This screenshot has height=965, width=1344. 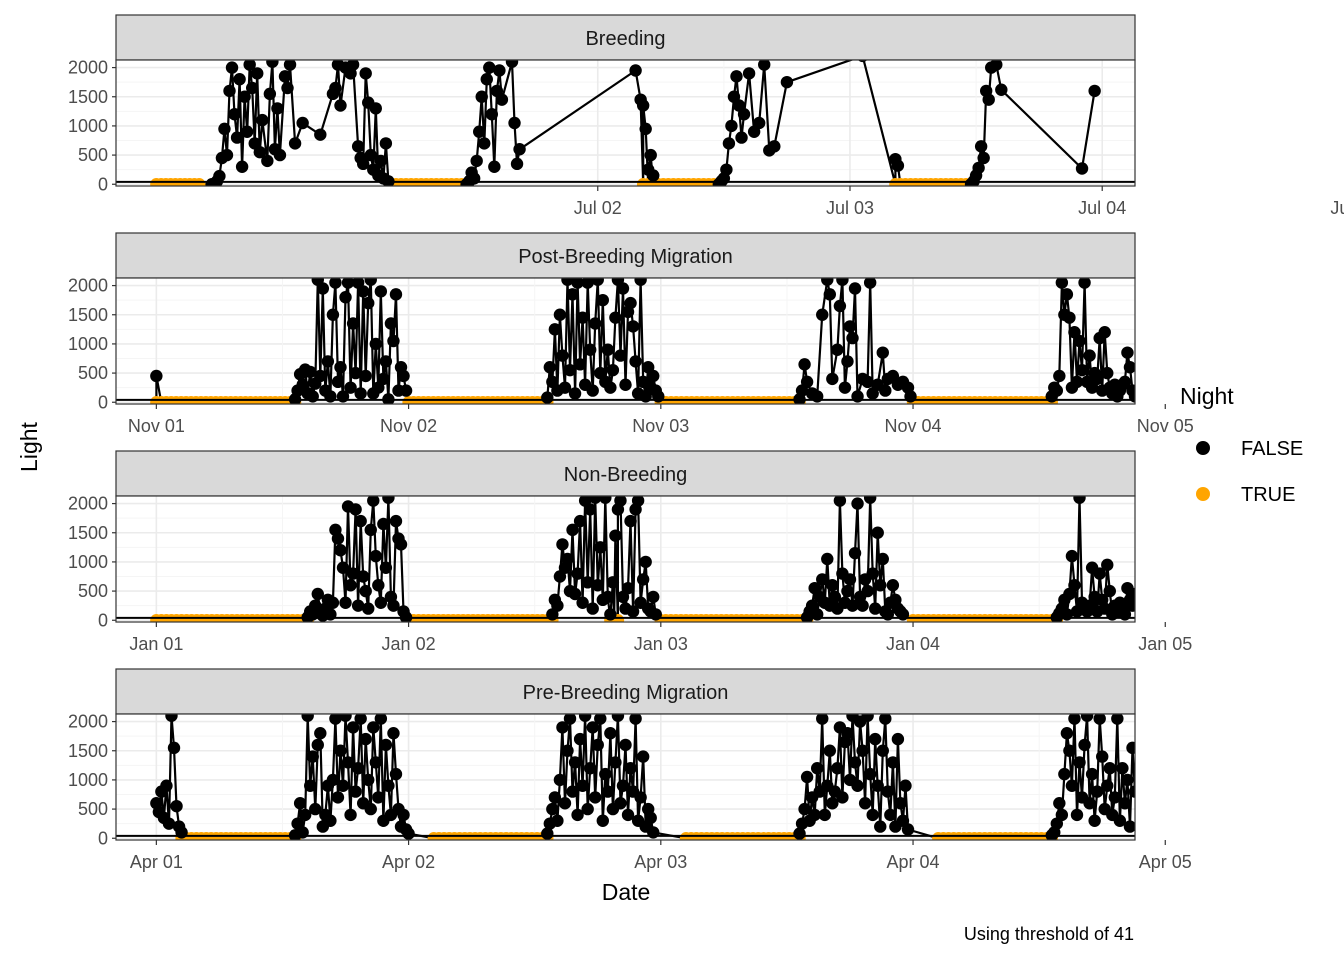 I want to click on x-axis-title: Date, so click(x=626, y=892).